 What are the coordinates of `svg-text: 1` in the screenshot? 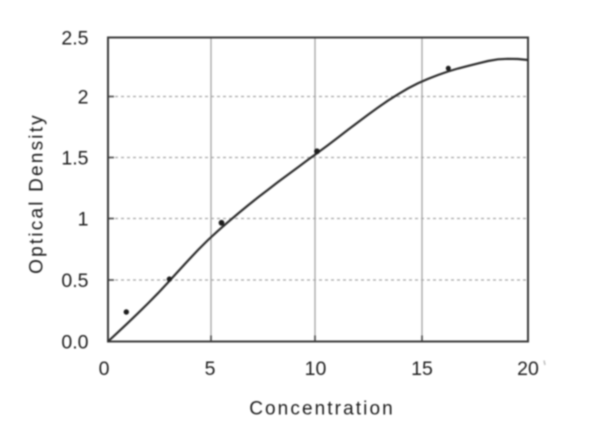 It's located at (83, 220).